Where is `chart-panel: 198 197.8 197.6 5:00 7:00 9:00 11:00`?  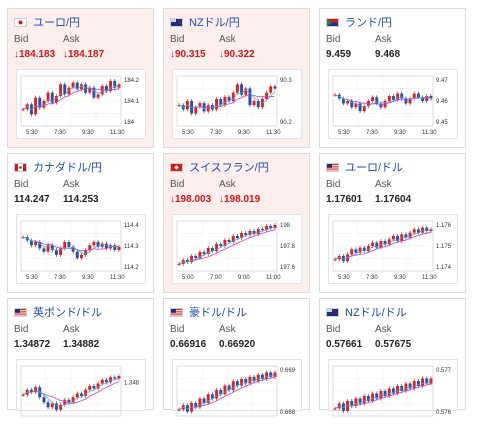
chart-panel: 198 197.8 197.6 5:00 7:00 9:00 11:00 is located at coordinates (237, 249).